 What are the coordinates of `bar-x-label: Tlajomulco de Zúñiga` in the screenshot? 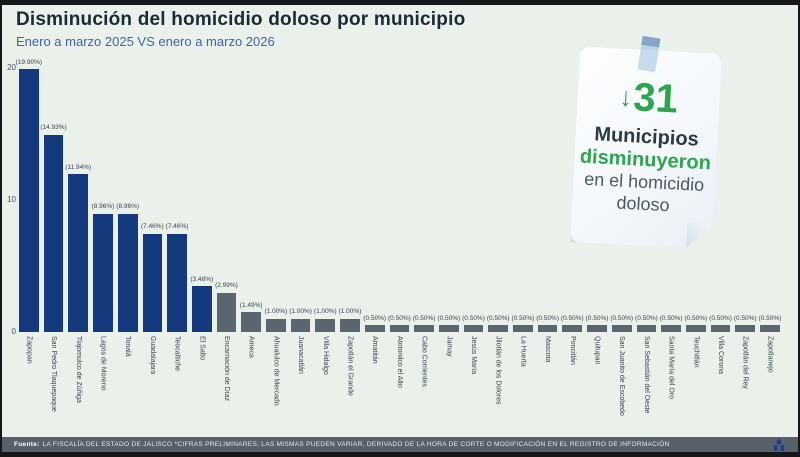 It's located at (78, 369).